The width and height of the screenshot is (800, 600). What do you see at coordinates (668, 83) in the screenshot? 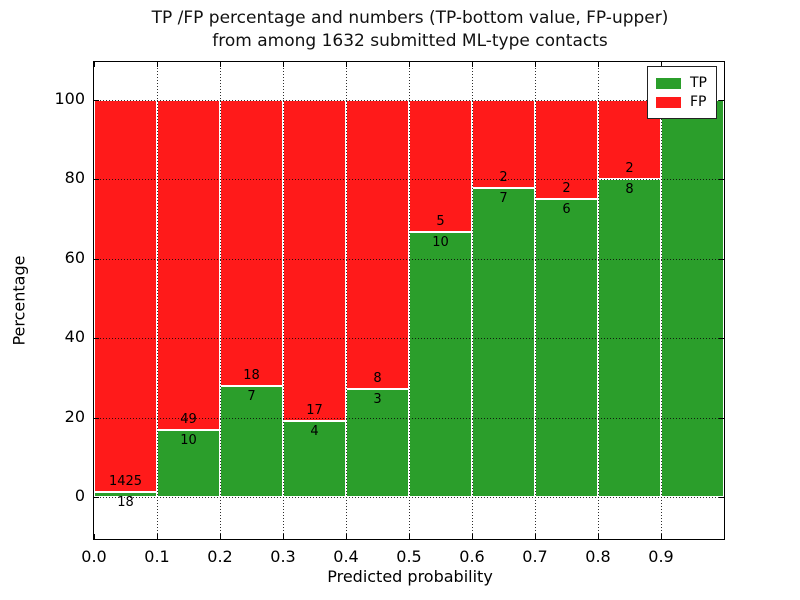
I see `tp-color-swatch` at bounding box center [668, 83].